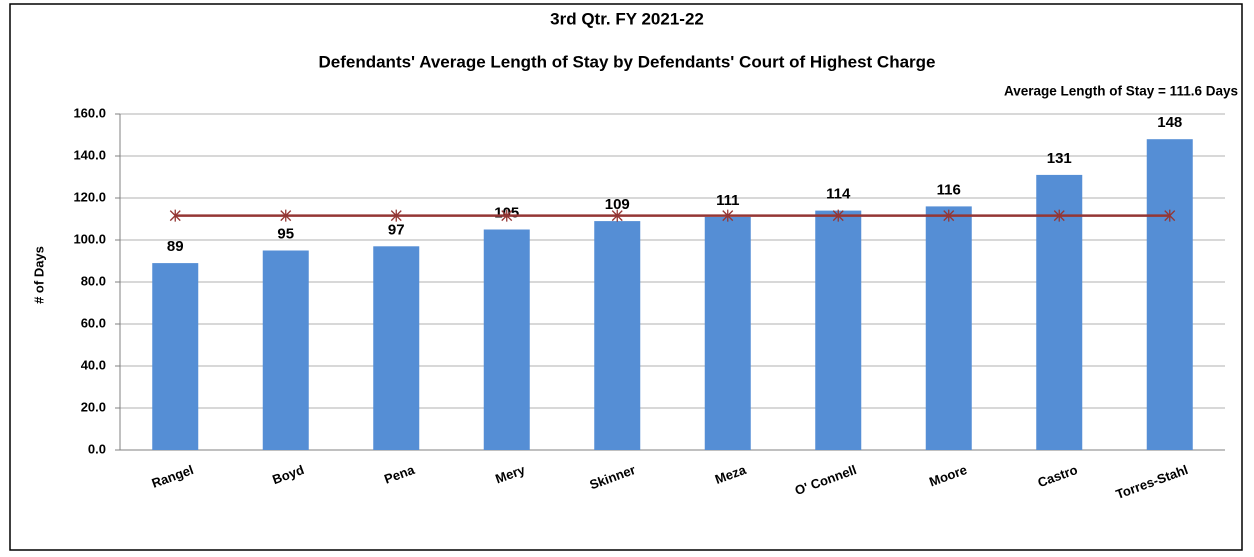  Describe the element at coordinates (1059, 158) in the screenshot. I see `data-label: 131` at that location.